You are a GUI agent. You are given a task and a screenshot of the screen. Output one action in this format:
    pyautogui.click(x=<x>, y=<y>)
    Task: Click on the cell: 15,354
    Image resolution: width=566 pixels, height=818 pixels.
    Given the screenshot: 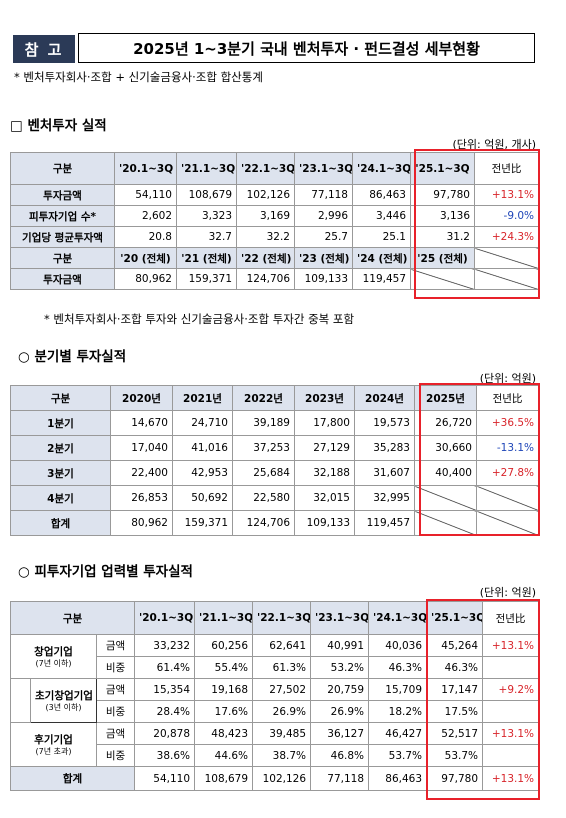 What is the action you would take?
    pyautogui.click(x=165, y=689)
    